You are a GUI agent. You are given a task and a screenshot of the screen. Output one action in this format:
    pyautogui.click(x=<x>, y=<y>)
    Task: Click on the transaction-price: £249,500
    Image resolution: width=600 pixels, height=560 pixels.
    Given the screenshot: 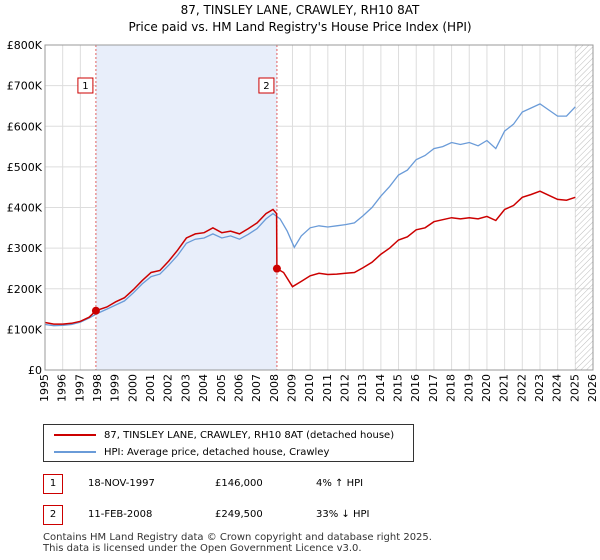 What is the action you would take?
    pyautogui.click(x=239, y=514)
    